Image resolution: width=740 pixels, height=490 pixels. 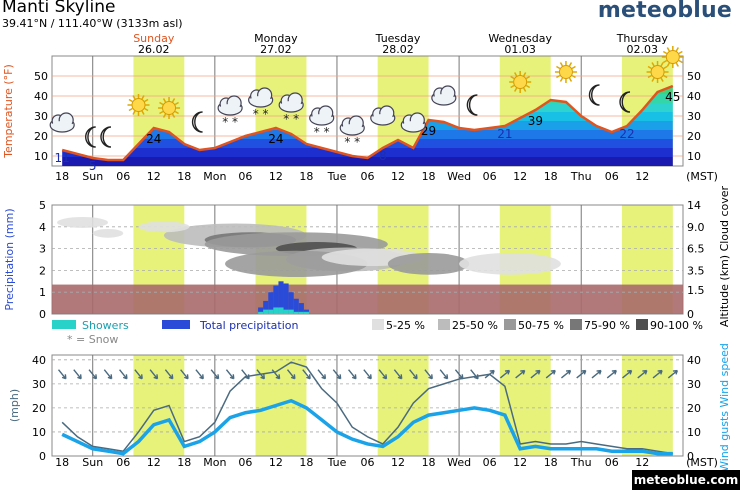 I want to click on time-axis-label: Tue, so click(x=337, y=462).